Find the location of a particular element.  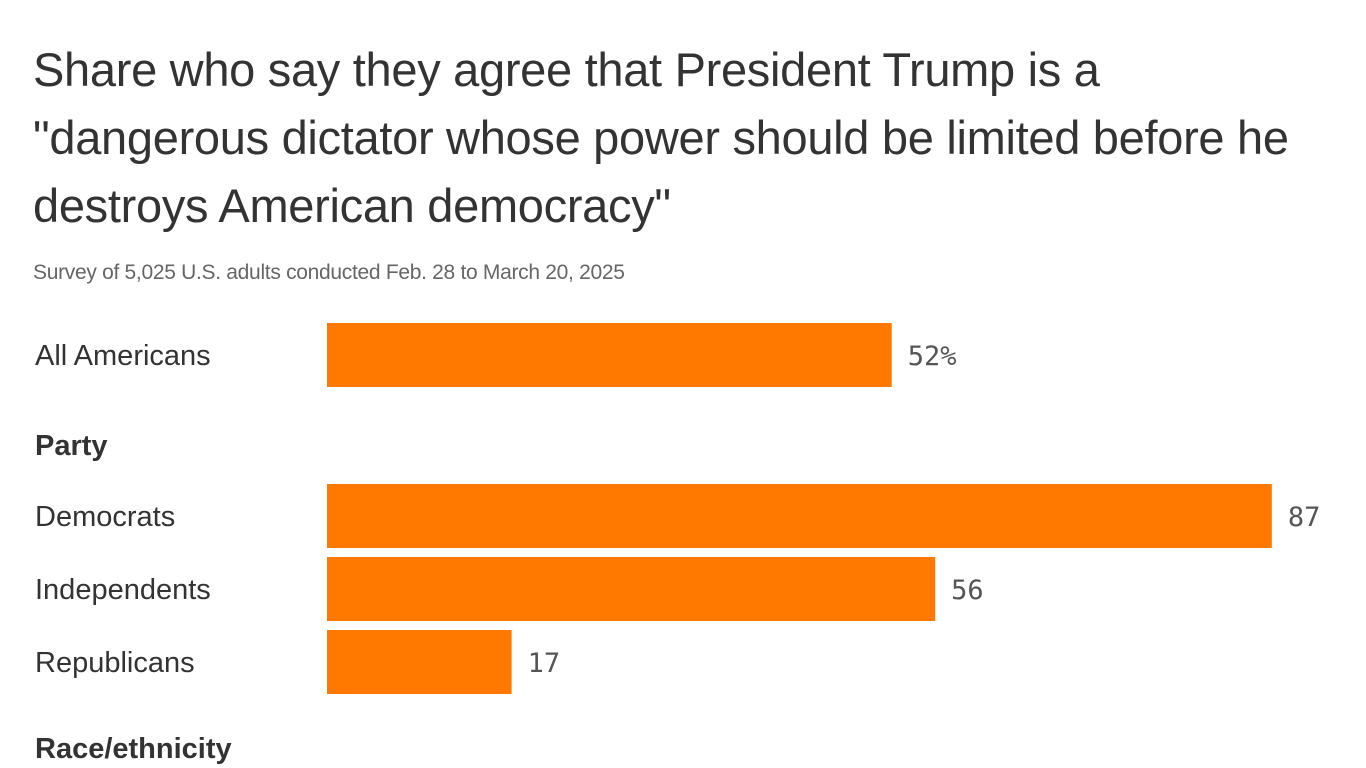

category-label: Republicans is located at coordinates (115, 663).